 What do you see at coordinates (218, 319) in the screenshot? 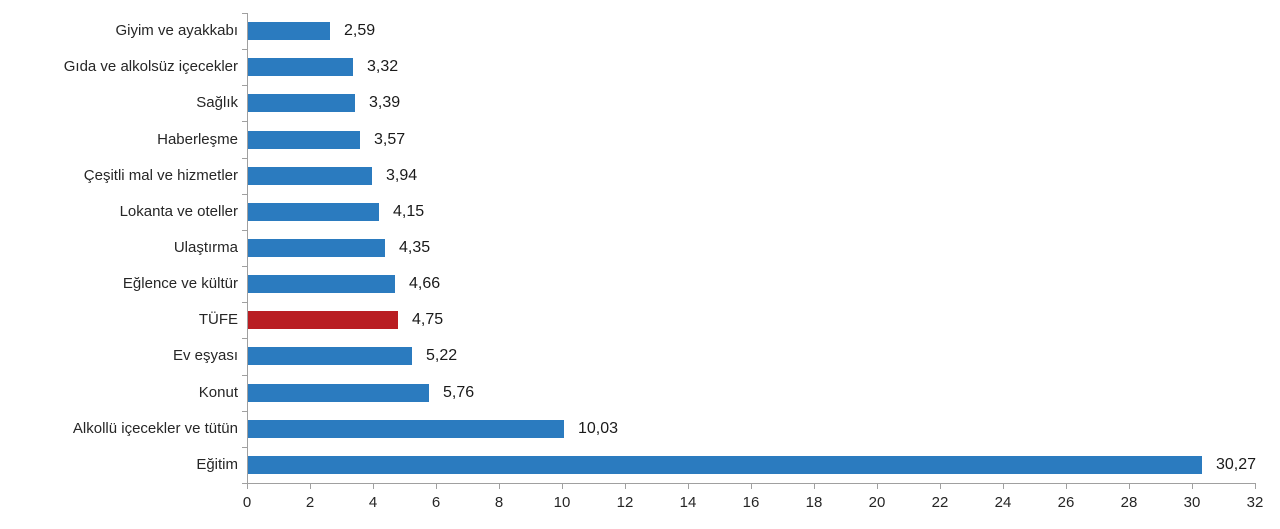
I see `category-label: TÜFE` at bounding box center [218, 319].